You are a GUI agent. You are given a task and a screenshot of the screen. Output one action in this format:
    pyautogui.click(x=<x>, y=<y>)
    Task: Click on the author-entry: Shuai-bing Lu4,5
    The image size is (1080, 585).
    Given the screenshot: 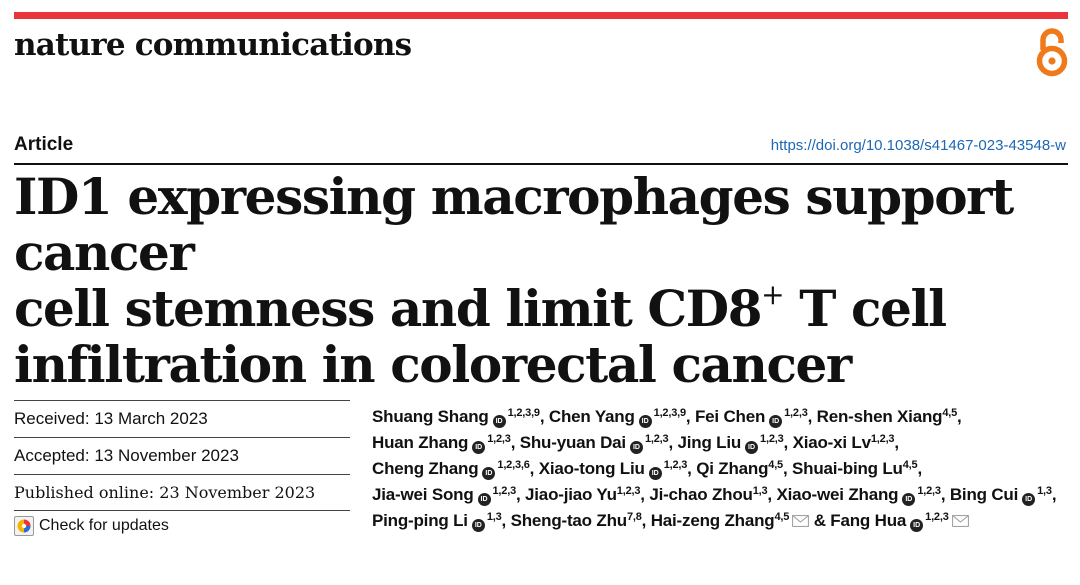 What is the action you would take?
    pyautogui.click(x=855, y=468)
    